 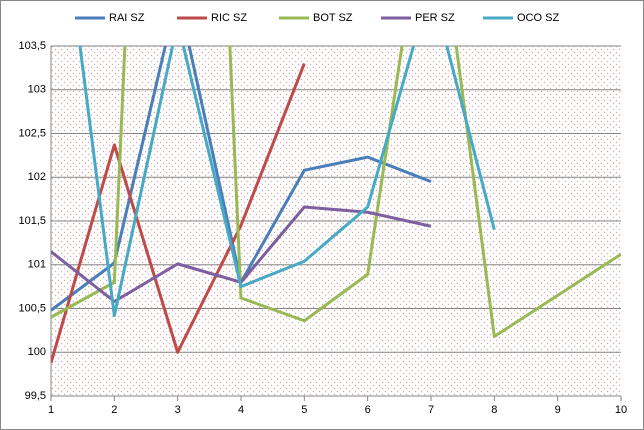 What do you see at coordinates (37, 352) in the screenshot?
I see `y-tick-label: 100` at bounding box center [37, 352].